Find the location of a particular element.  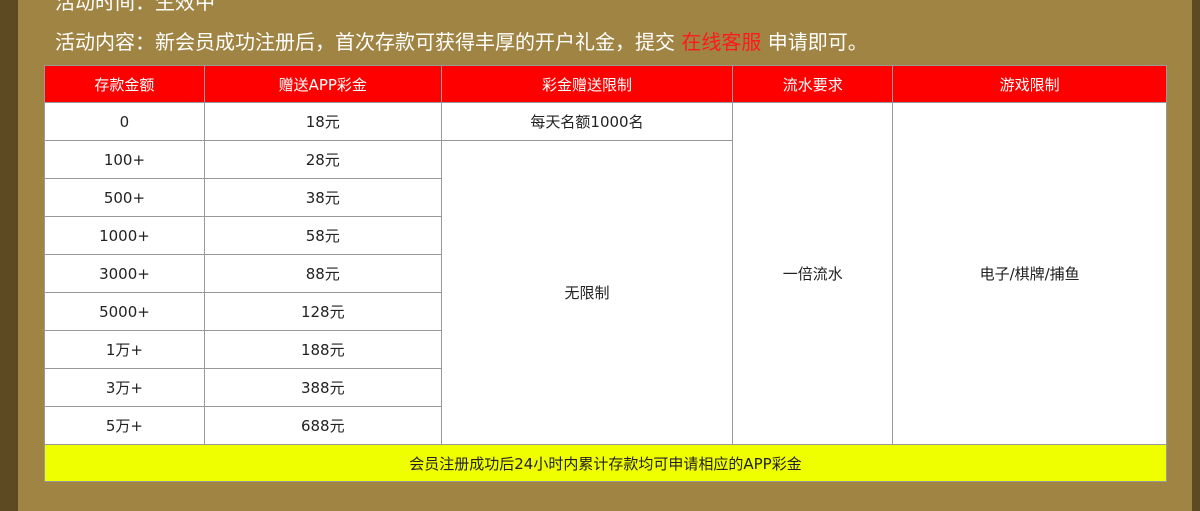

footer-note: 会员注册成功后24小时内累计存款均可申请相应的APP彩金 is located at coordinates (605, 463).